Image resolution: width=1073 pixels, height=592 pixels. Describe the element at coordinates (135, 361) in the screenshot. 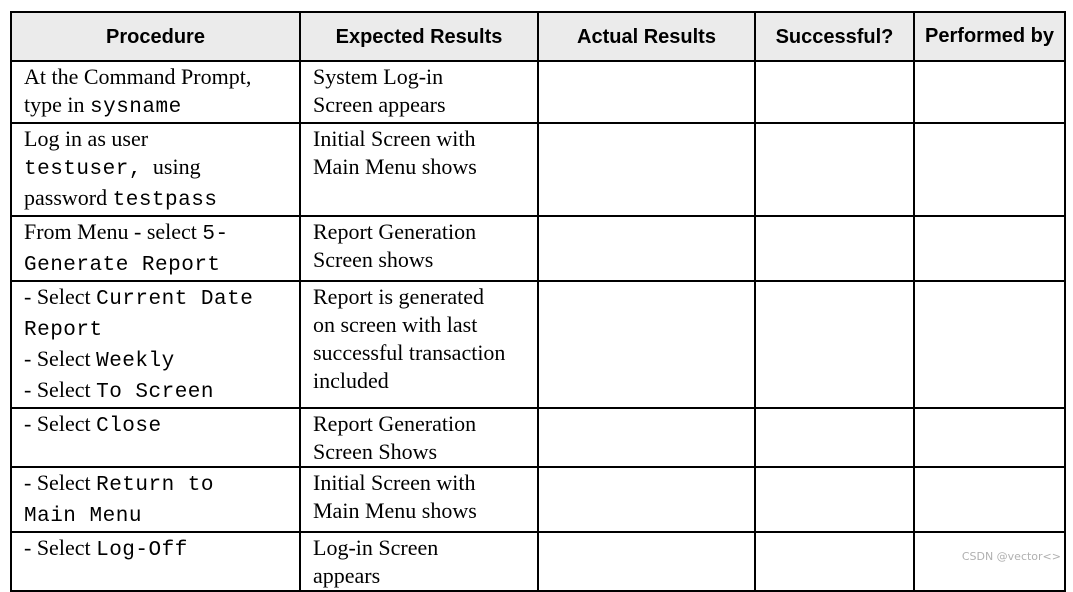

I see `command-text: Weekly` at that location.